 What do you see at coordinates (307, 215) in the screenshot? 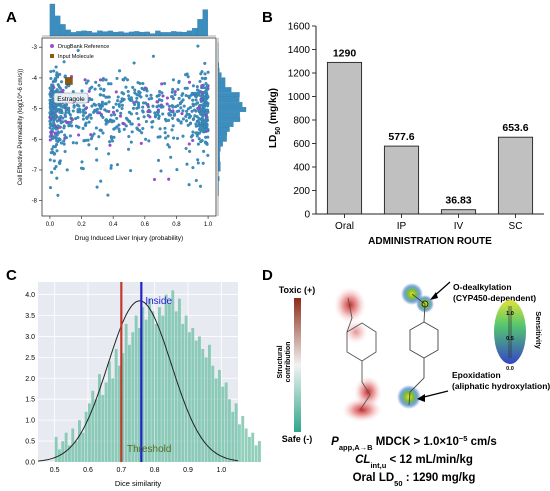
I see `y-tick-label: 0` at bounding box center [307, 215].